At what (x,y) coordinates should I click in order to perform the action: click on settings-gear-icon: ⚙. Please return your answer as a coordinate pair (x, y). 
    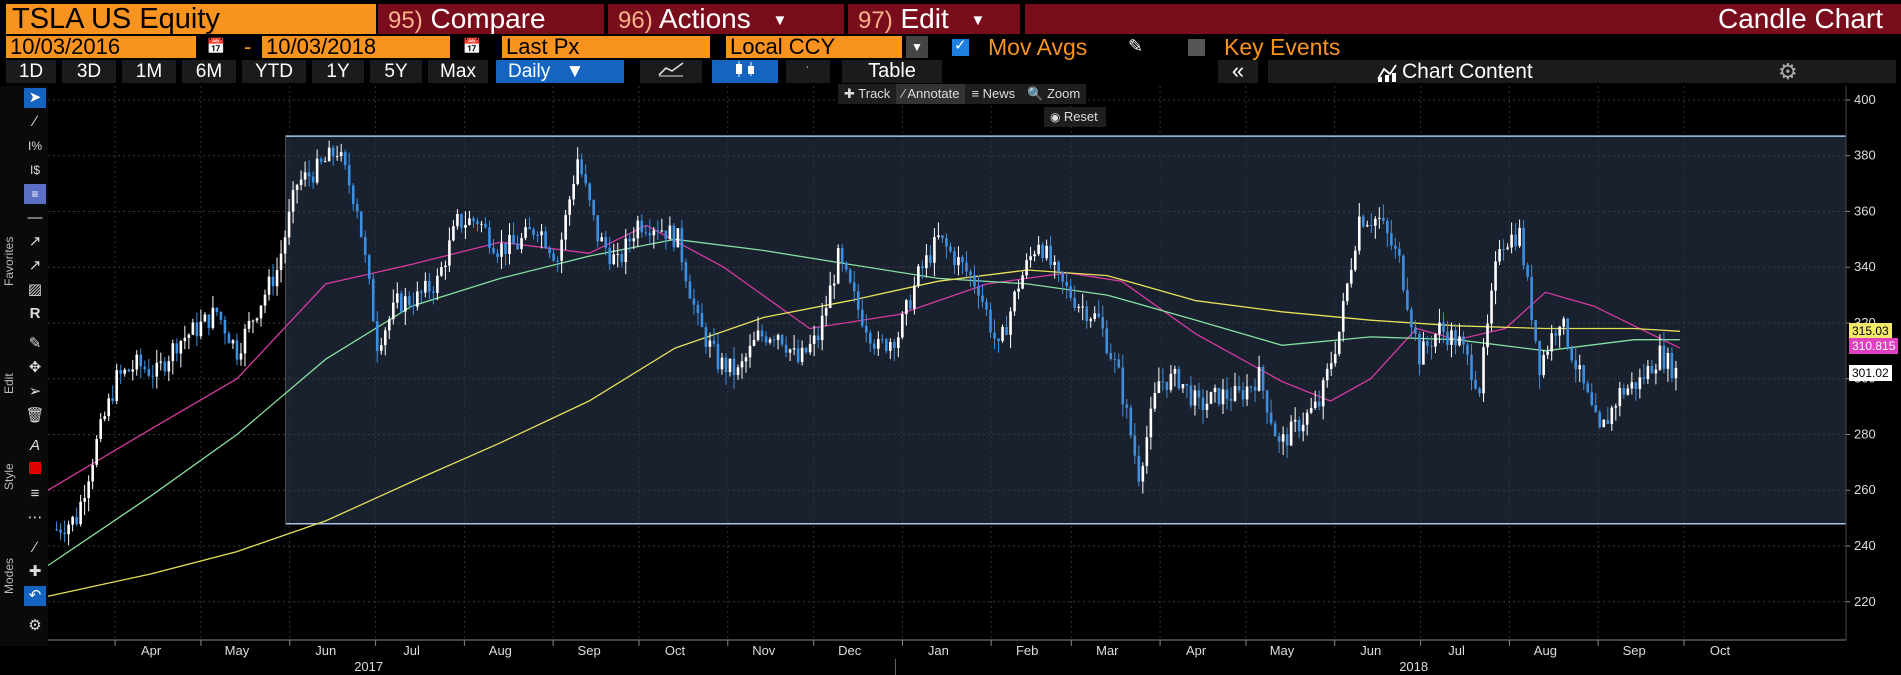
    Looking at the image, I should click on (1788, 71).